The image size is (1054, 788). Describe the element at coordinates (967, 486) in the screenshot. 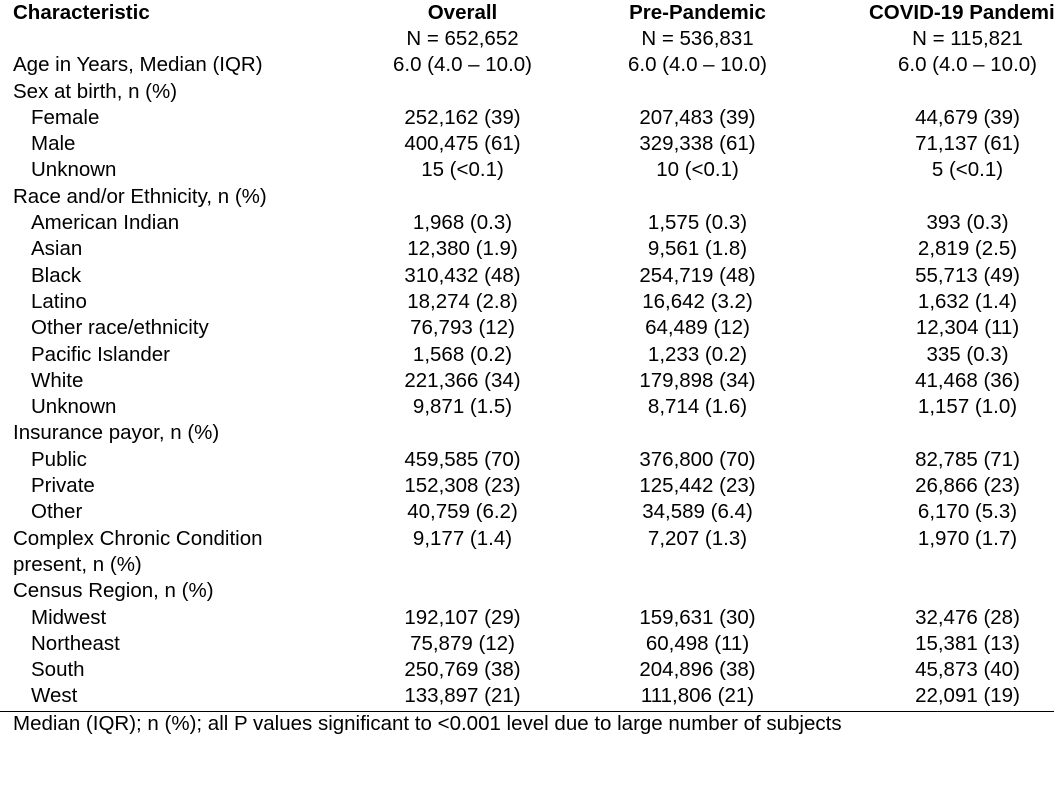

I see `cell-covid-pandemic: 26,866 (23)` at that location.